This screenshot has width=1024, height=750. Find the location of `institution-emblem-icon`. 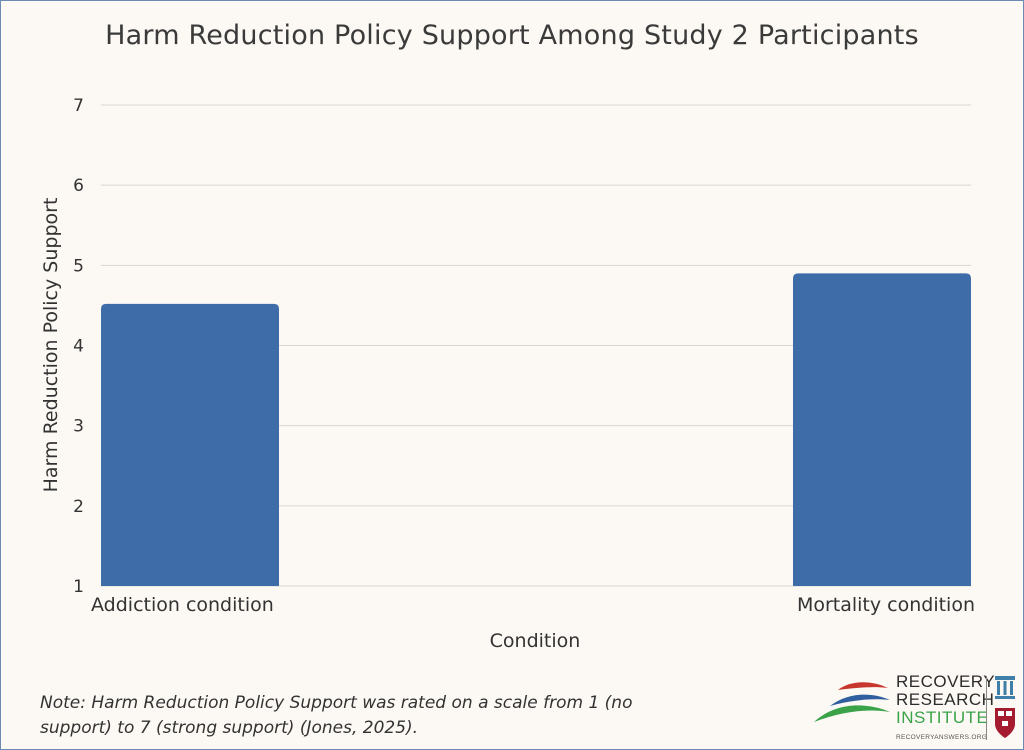

institution-emblem-icon is located at coordinates (1005, 707).